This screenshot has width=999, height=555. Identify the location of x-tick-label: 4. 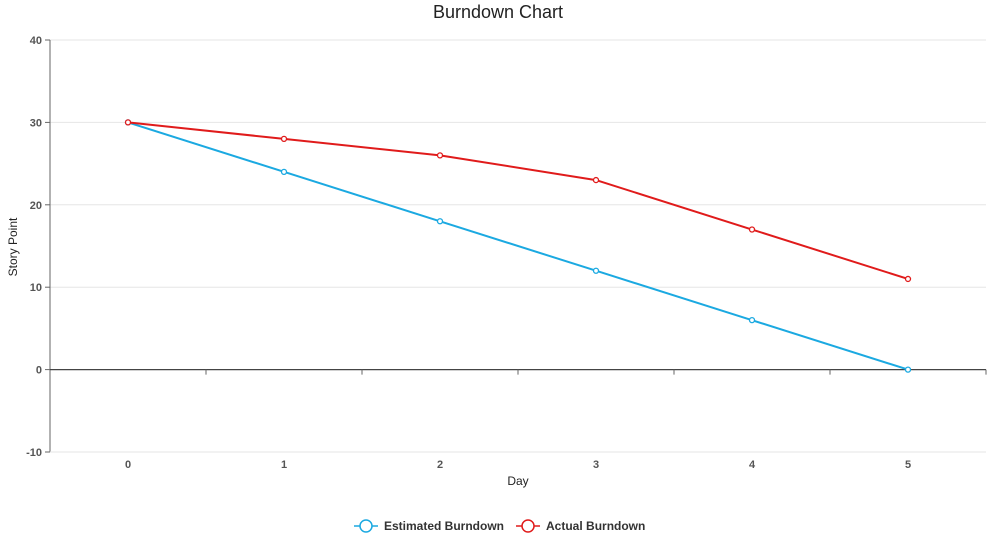
(752, 465).